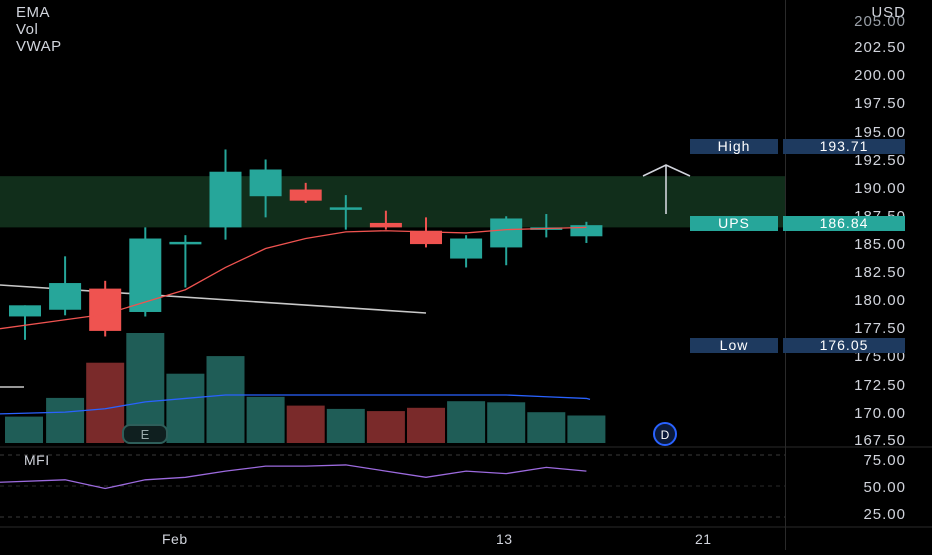 The height and width of the screenshot is (555, 932). I want to click on price-tick: 170.00, so click(880, 413).